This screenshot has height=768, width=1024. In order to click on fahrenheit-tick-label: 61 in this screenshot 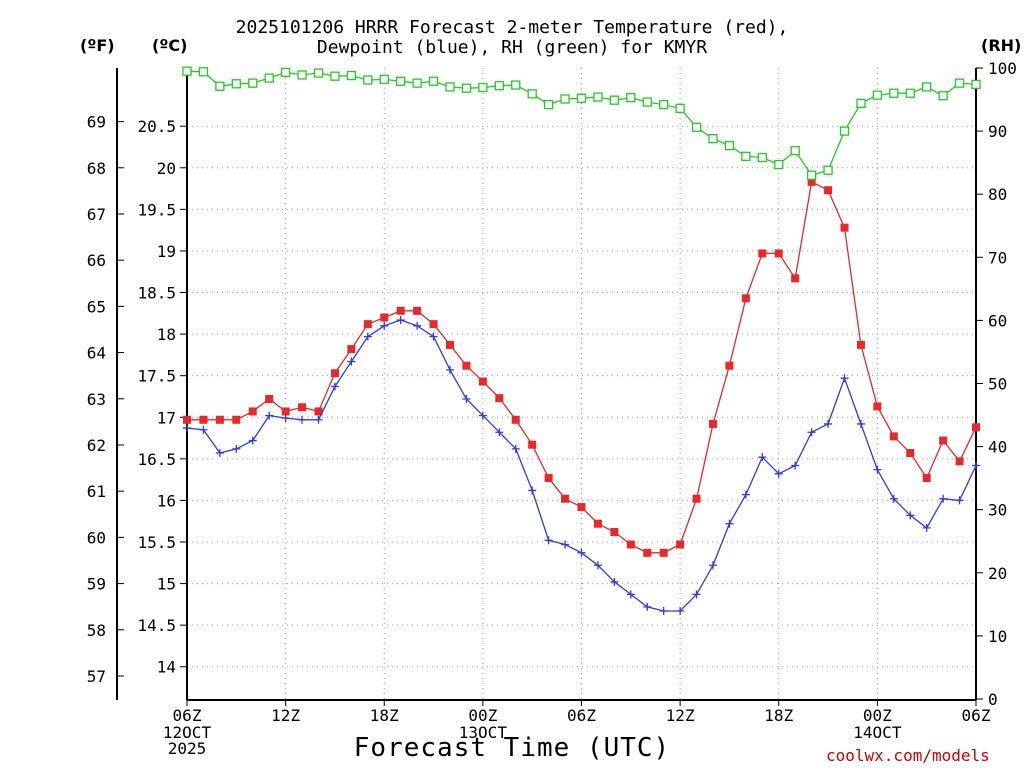, I will do `click(96, 491)`.